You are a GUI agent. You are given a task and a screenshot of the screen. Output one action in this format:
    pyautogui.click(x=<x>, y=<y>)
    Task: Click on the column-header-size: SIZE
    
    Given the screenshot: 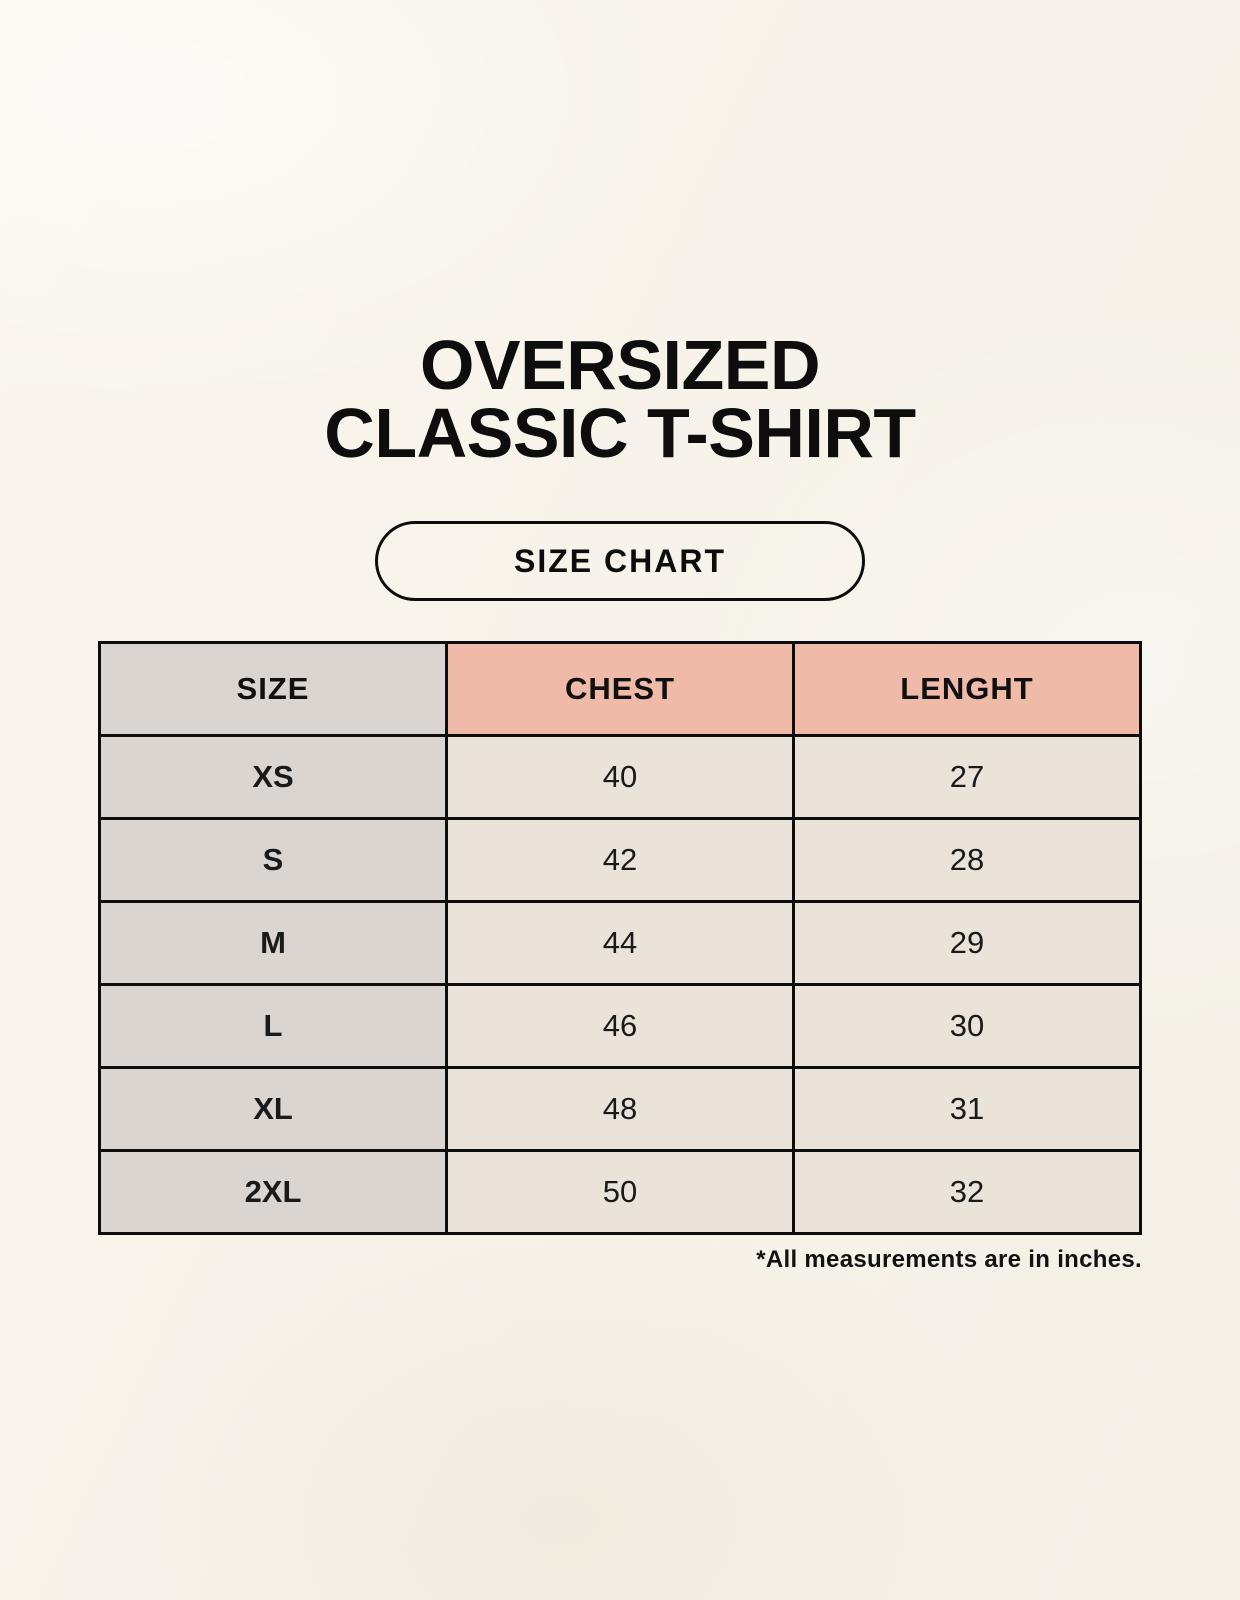 What is the action you would take?
    pyautogui.click(x=273, y=689)
    